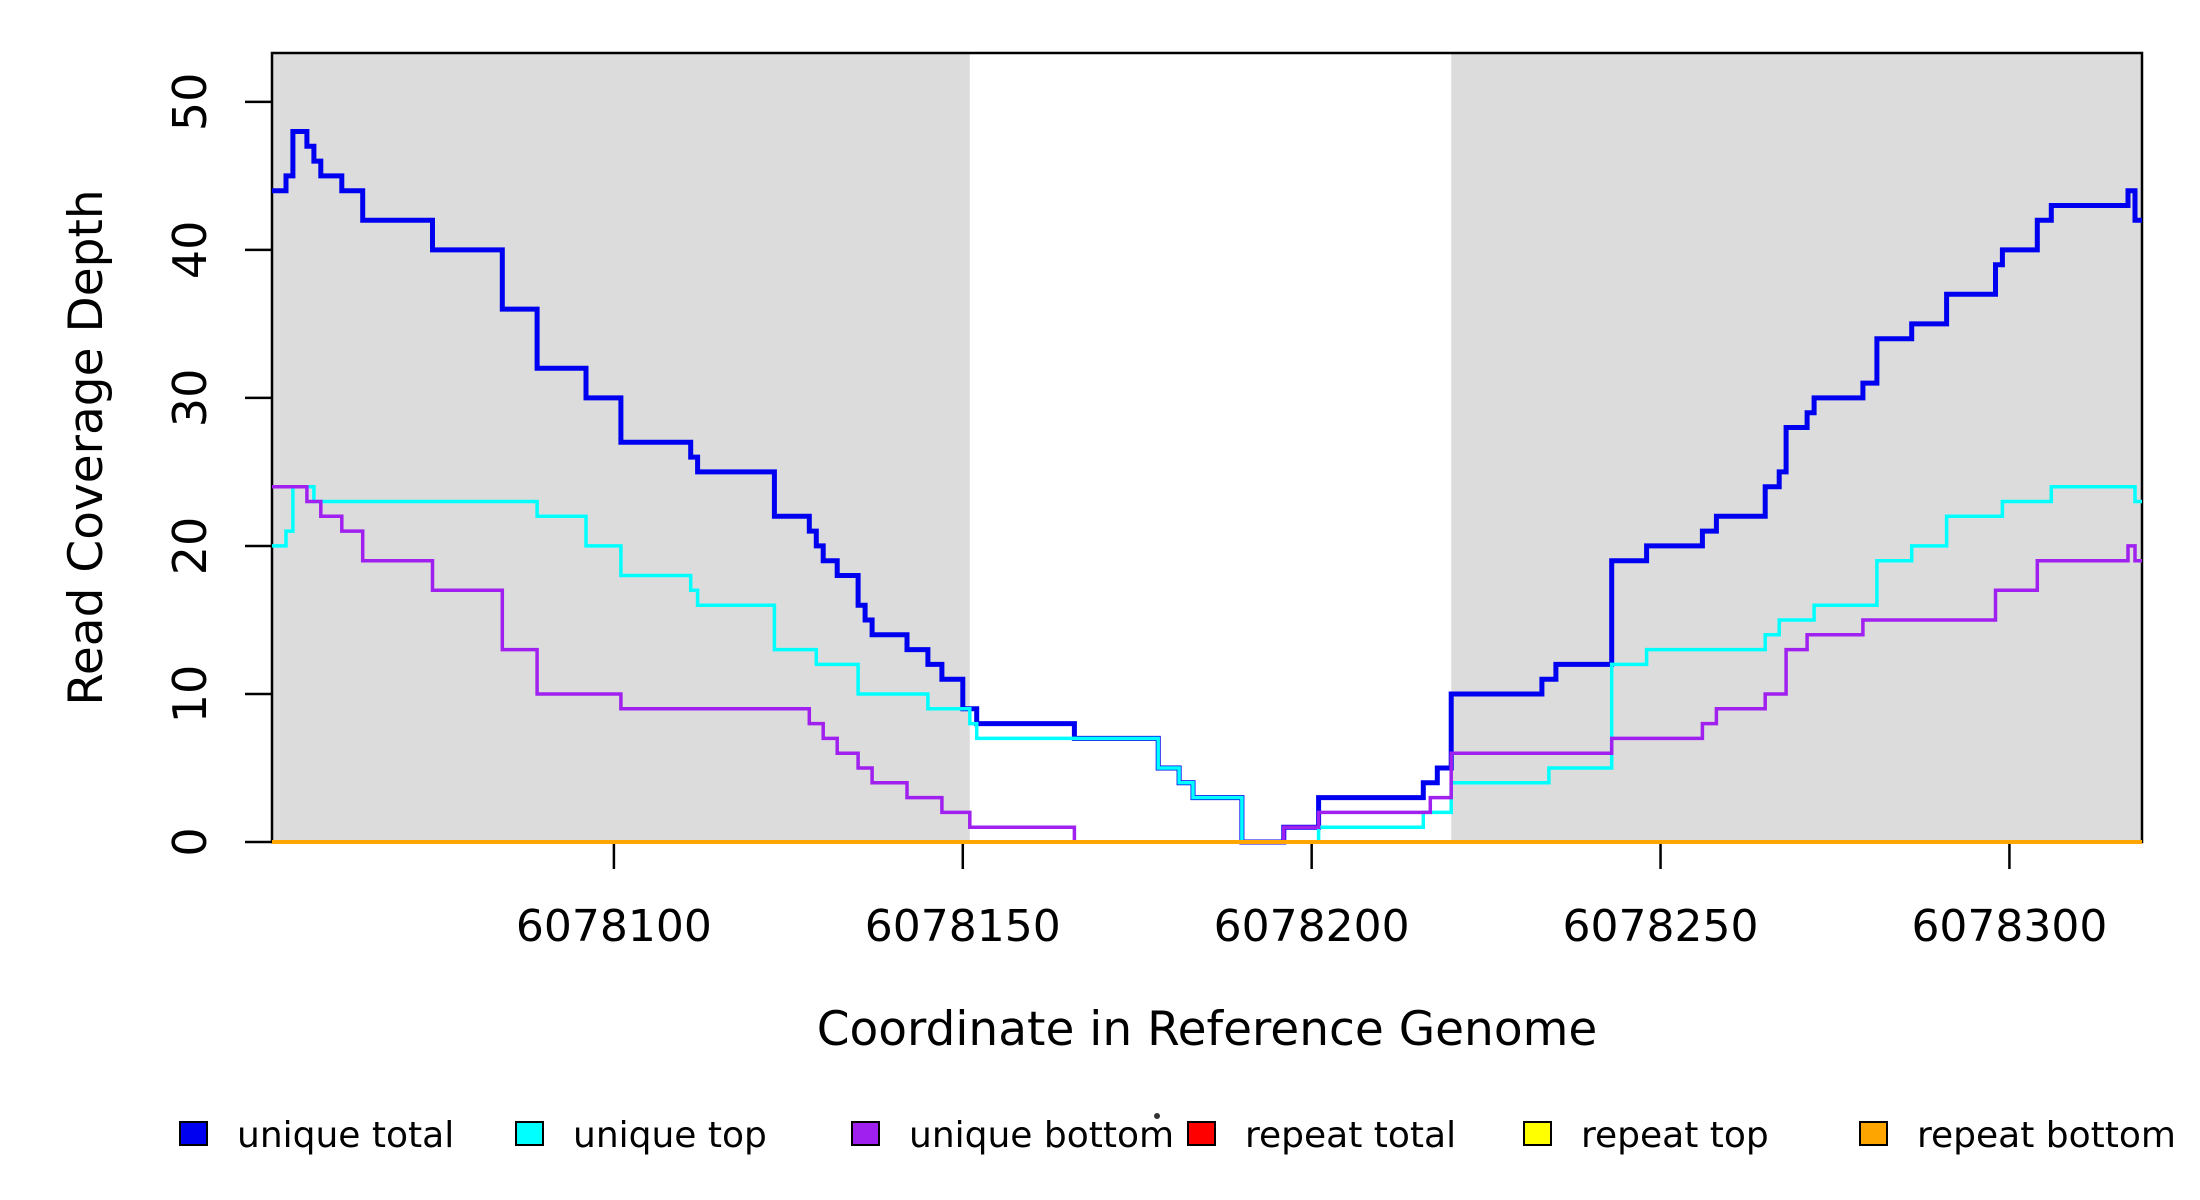 The image size is (2200, 1200). I want to click on y-tick-label: 20, so click(190, 546).